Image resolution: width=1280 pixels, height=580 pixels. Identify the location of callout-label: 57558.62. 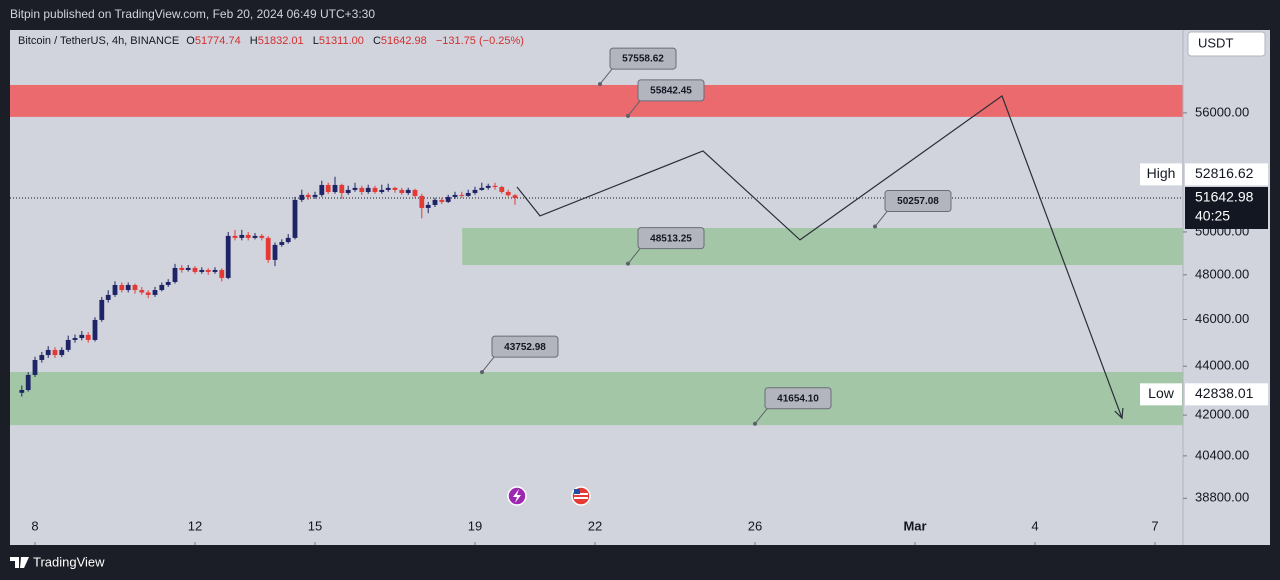
(643, 59).